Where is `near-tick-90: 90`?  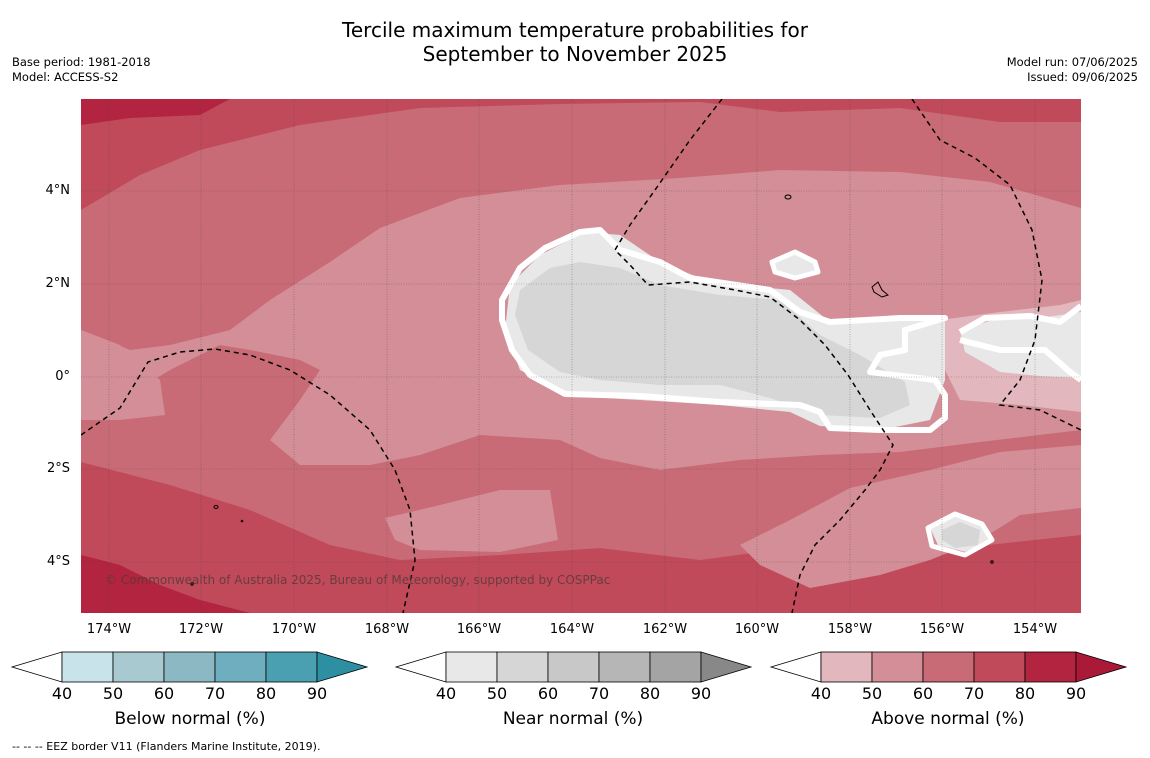
near-tick-90: 90 is located at coordinates (701, 693).